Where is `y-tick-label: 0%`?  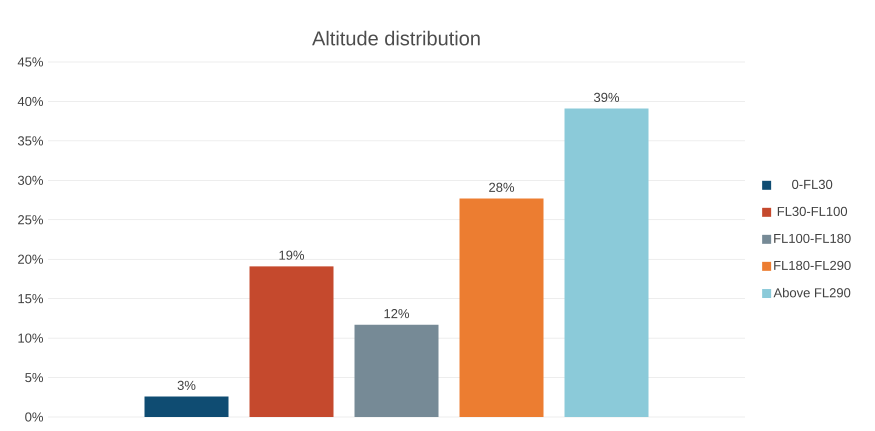 y-tick-label: 0% is located at coordinates (34, 417).